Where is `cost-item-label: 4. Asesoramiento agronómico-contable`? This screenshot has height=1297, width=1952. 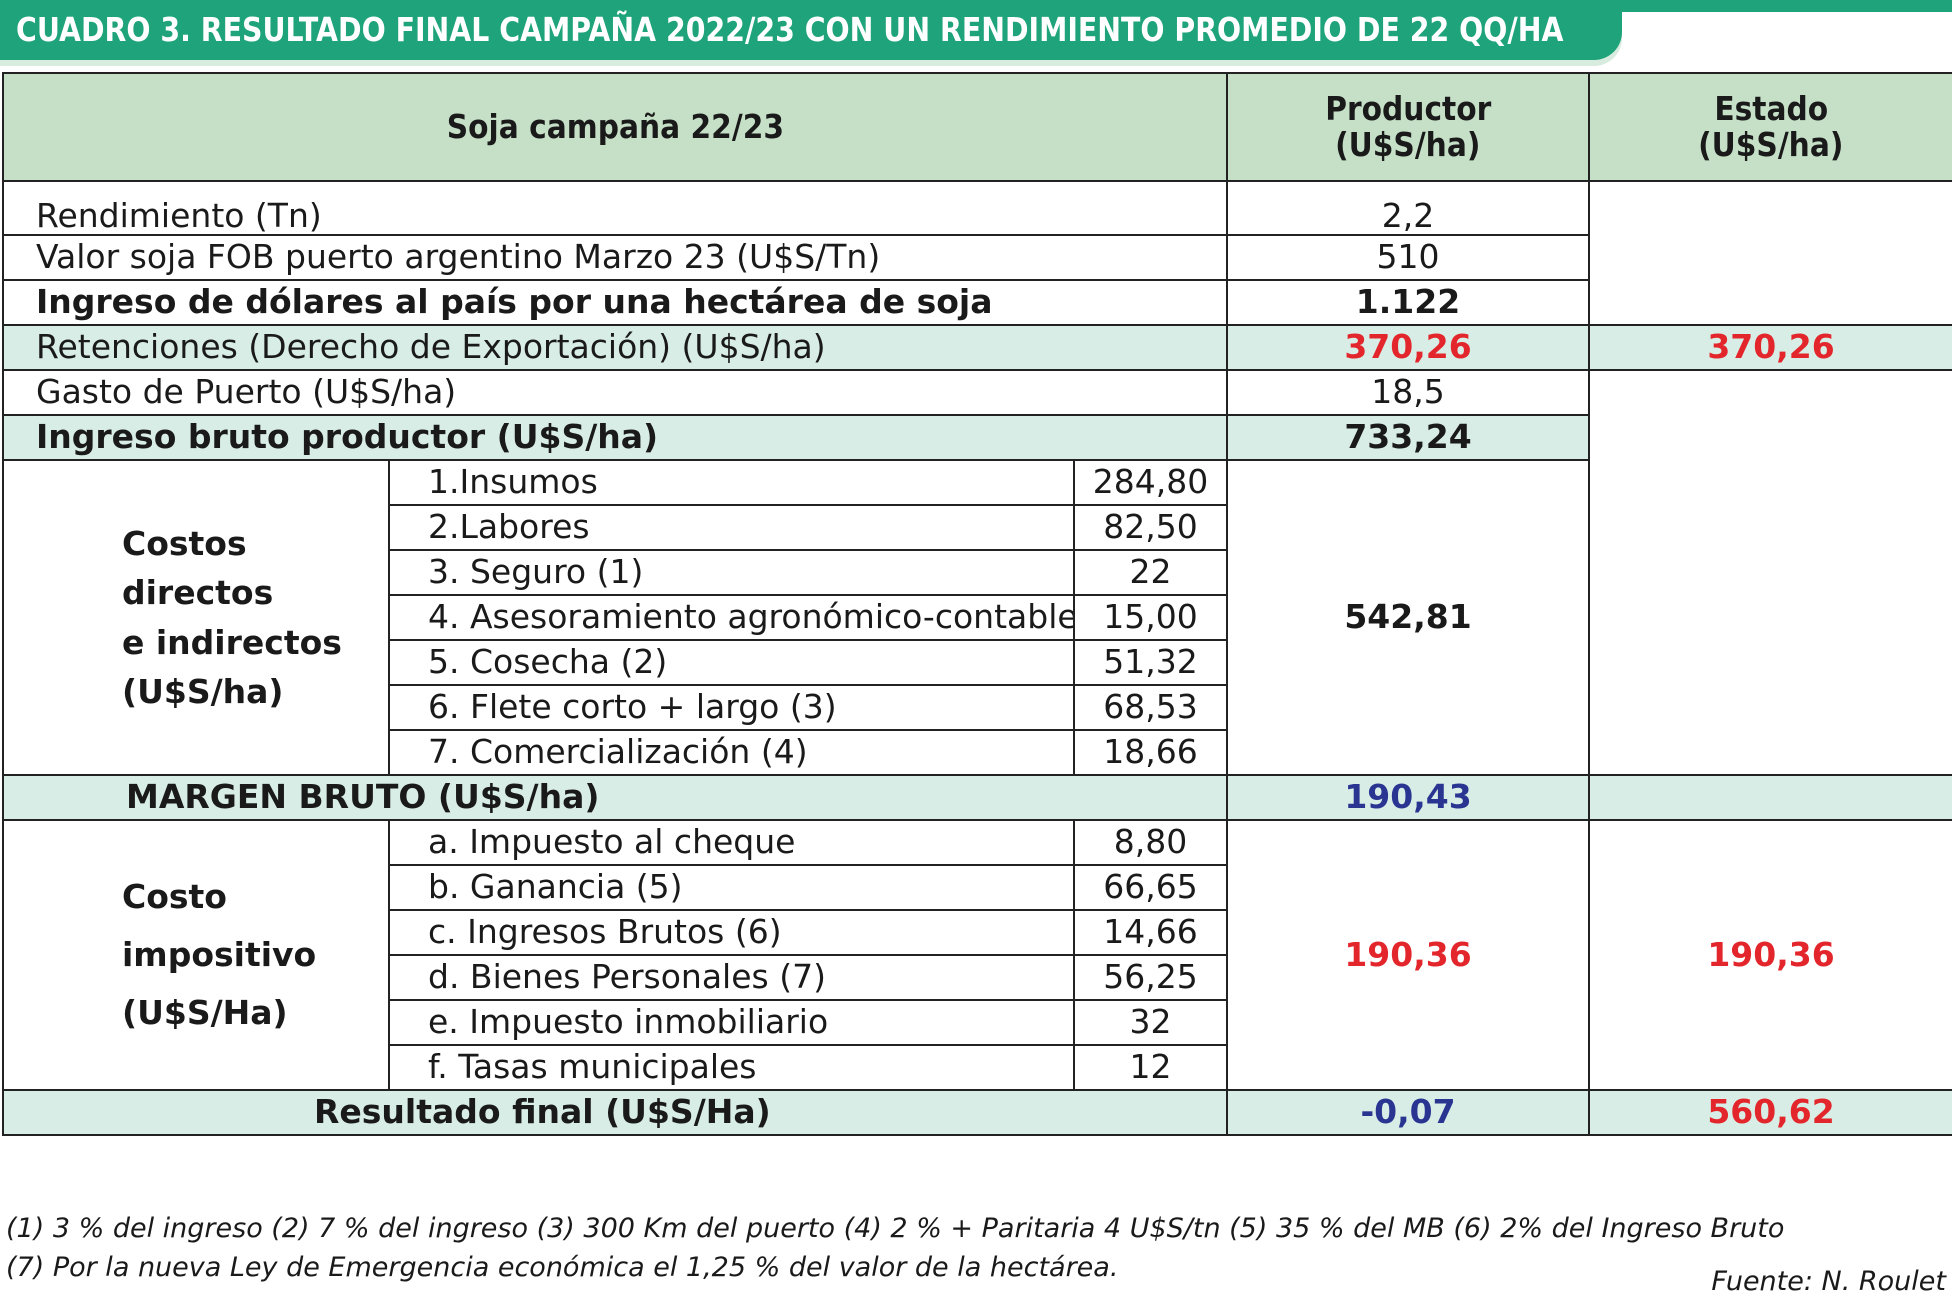 cost-item-label: 4. Asesoramiento agronómico-contable is located at coordinates (731, 617).